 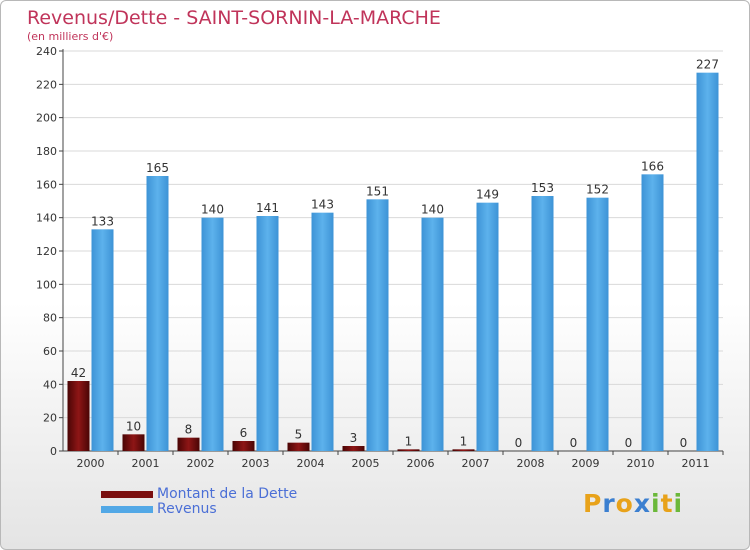 What do you see at coordinates (298, 446) in the screenshot?
I see `debt-bar-2004` at bounding box center [298, 446].